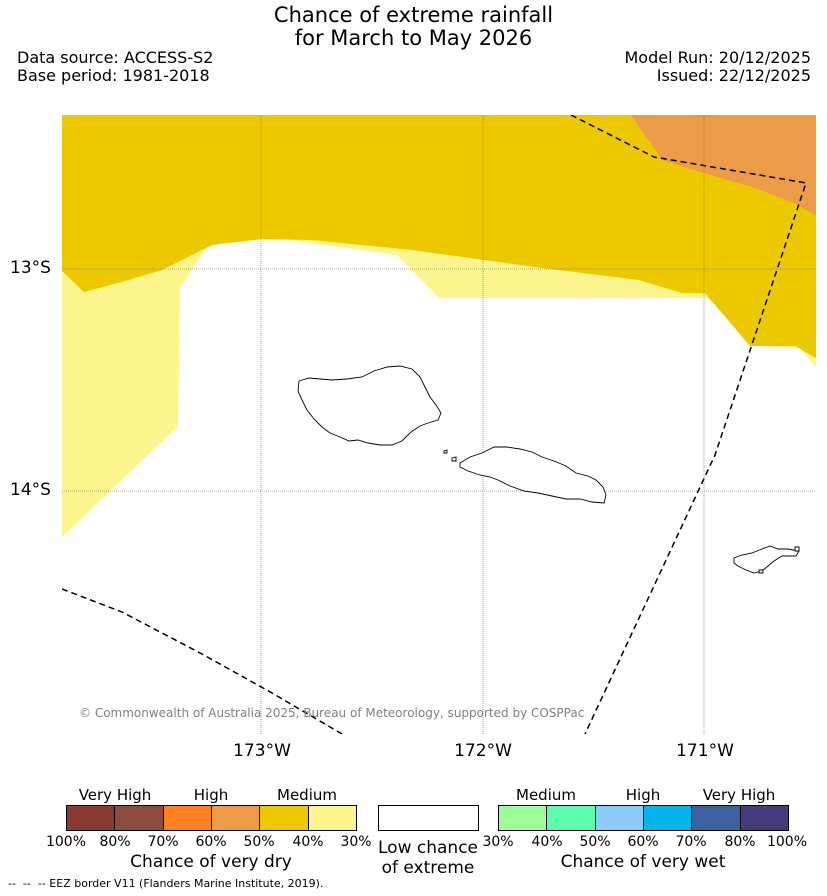 Image resolution: width=827 pixels, height=896 pixels. Describe the element at coordinates (428, 868) in the screenshot. I see `low-chance-line-2: of extreme` at that location.